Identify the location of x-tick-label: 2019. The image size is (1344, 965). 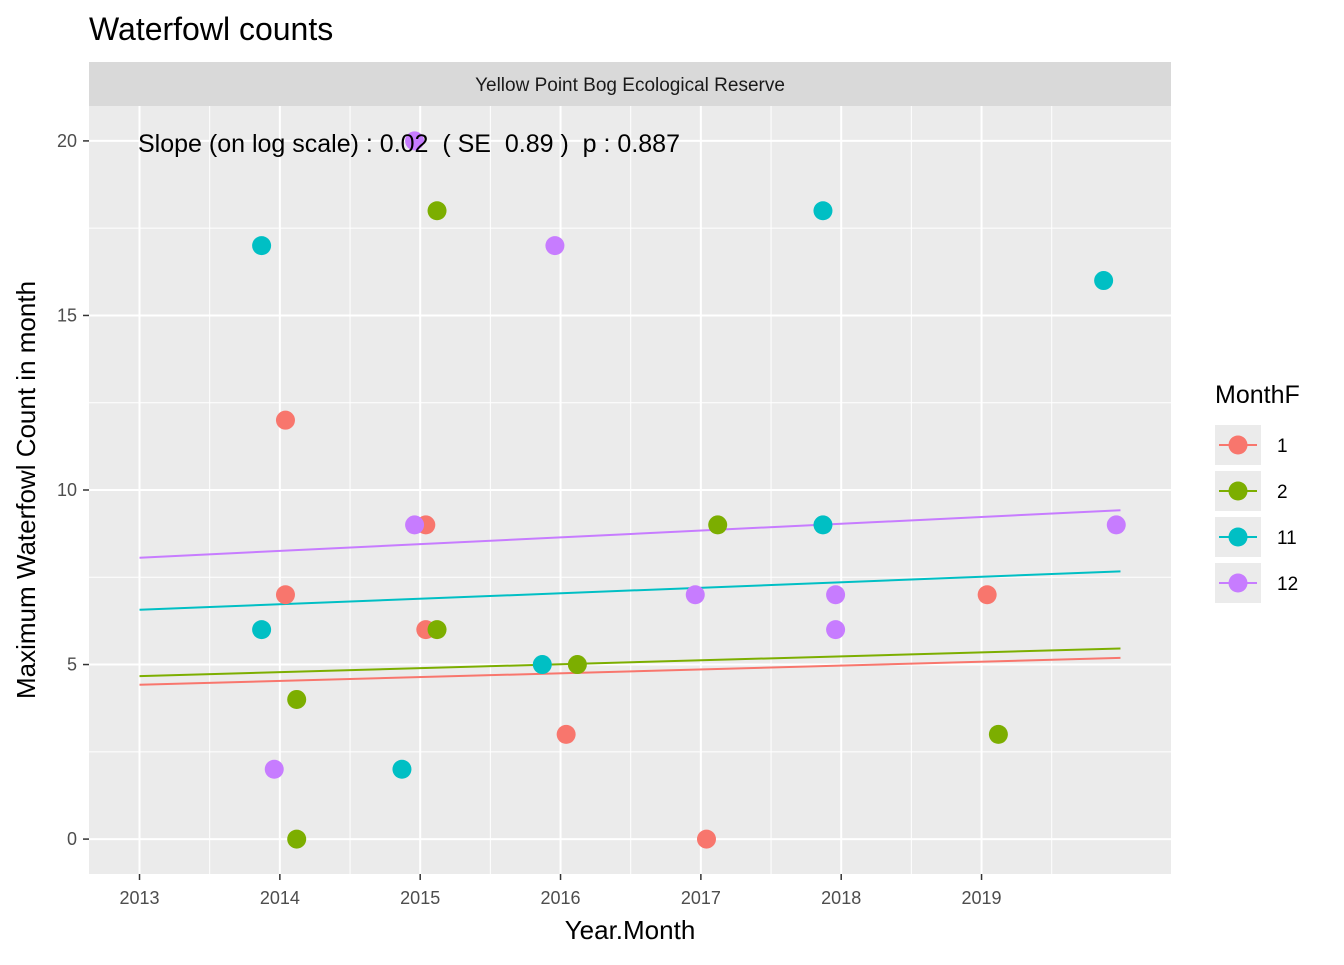
(982, 898).